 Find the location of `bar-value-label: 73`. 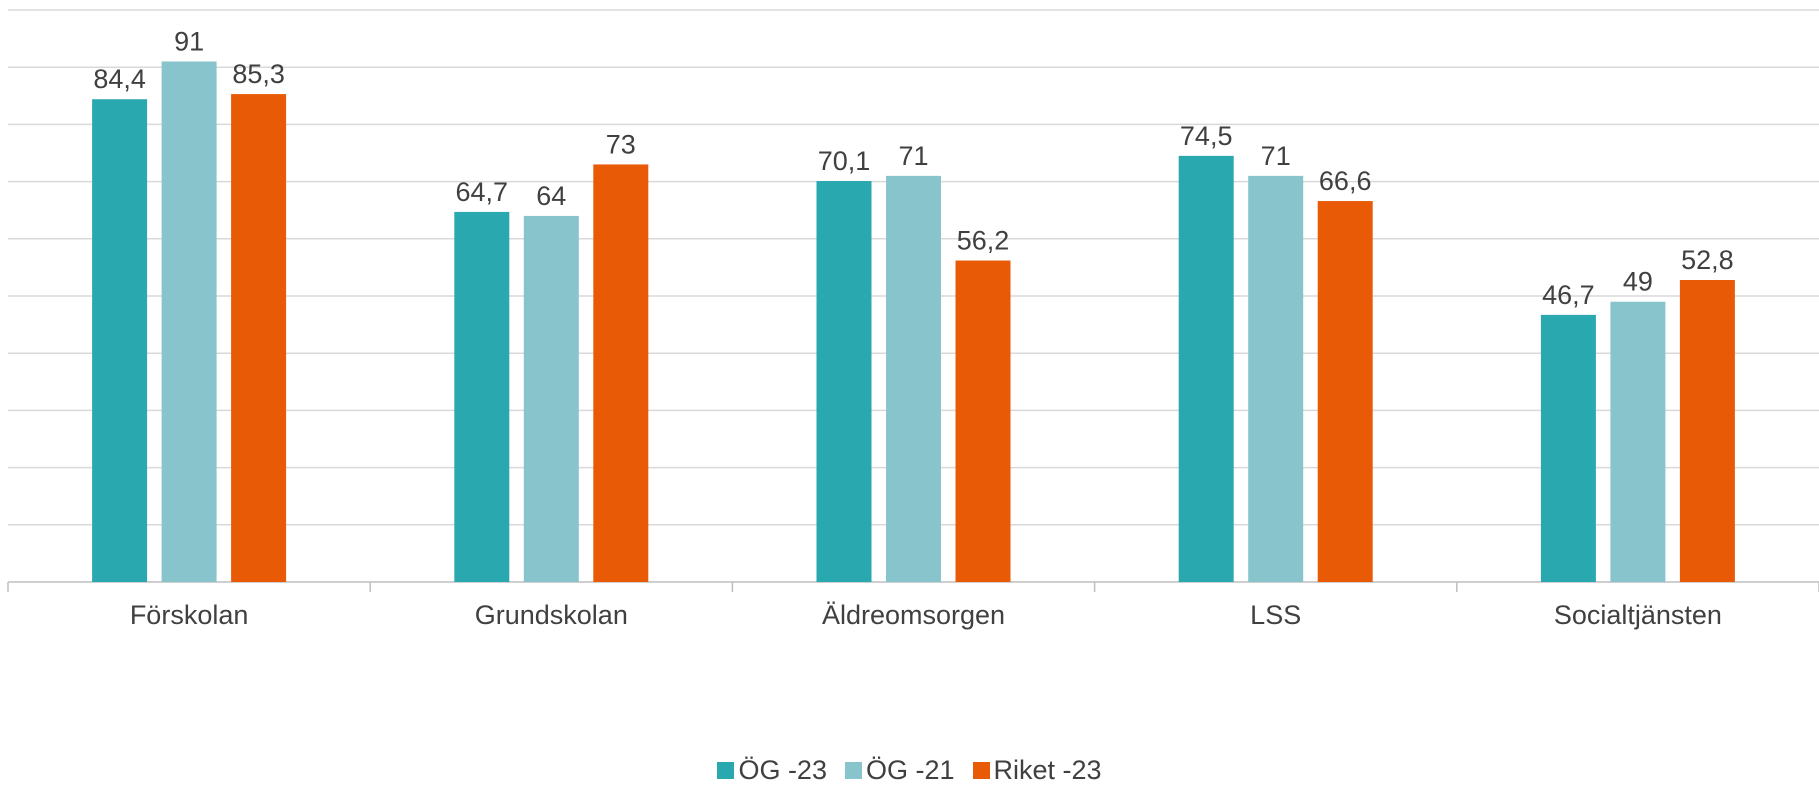

bar-value-label: 73 is located at coordinates (621, 144).